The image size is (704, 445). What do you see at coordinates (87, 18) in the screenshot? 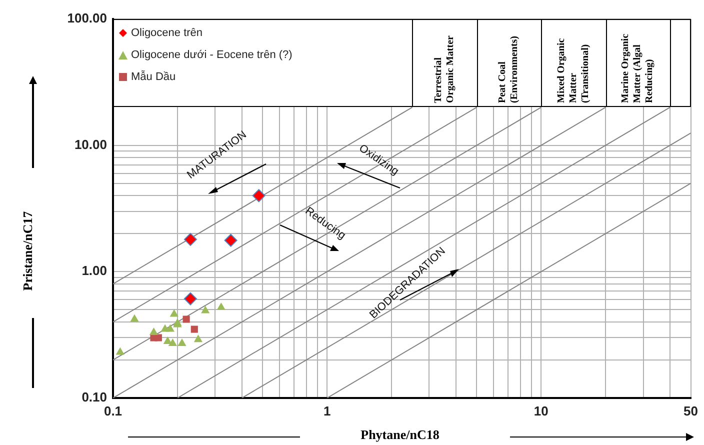
I see `y-tick-label: 100.00` at bounding box center [87, 18].